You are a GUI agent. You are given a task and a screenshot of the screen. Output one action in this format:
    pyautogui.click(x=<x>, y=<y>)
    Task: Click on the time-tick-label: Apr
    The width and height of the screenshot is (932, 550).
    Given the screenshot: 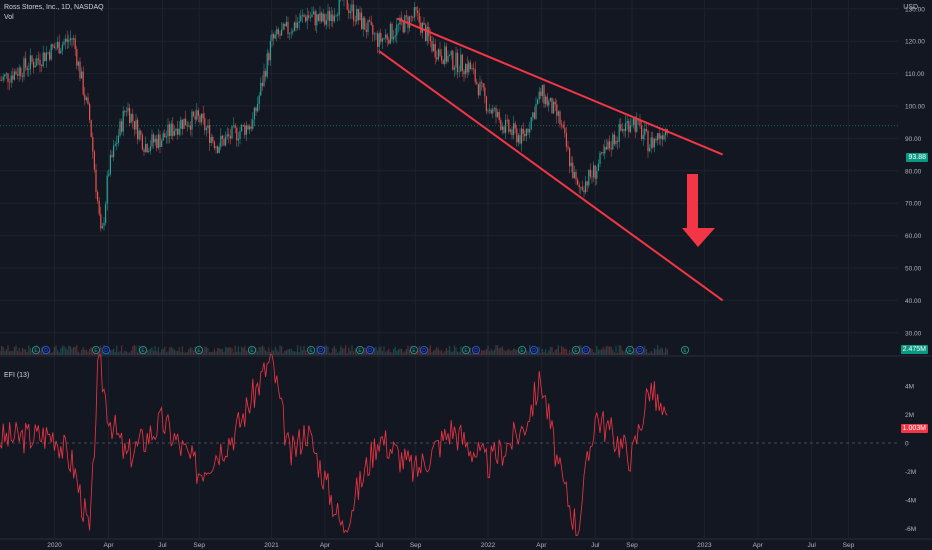 What is the action you would take?
    pyautogui.click(x=325, y=545)
    